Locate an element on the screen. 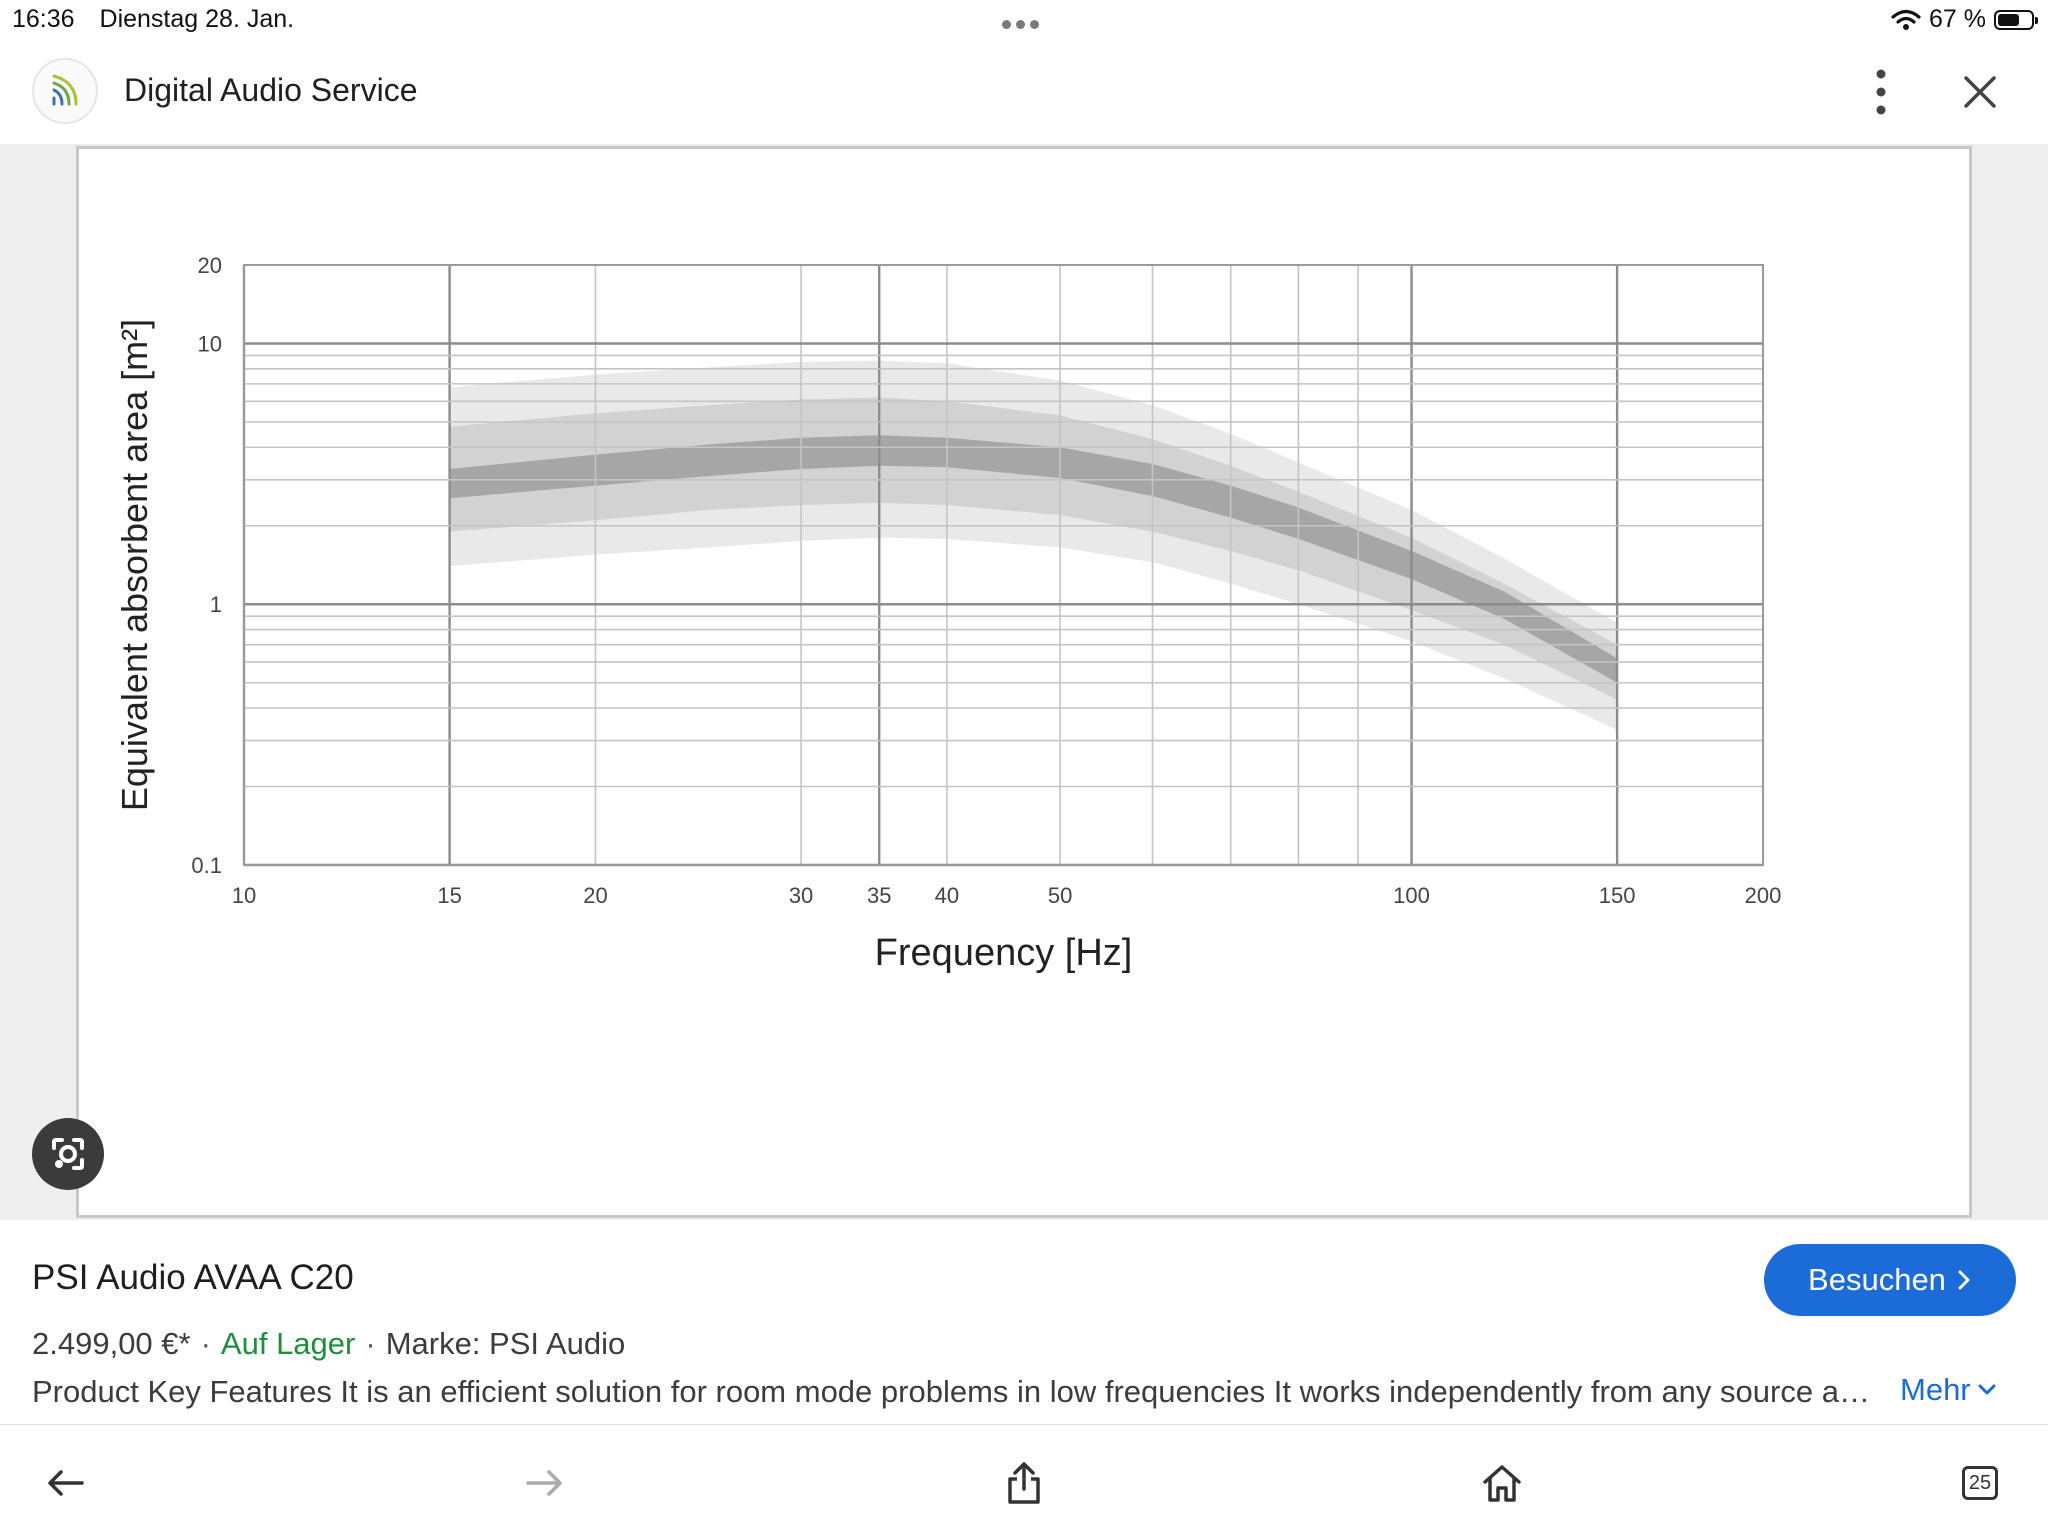 Image resolution: width=2048 pixels, height=1537 pixels. x-tick-label: 50 is located at coordinates (1060, 895).